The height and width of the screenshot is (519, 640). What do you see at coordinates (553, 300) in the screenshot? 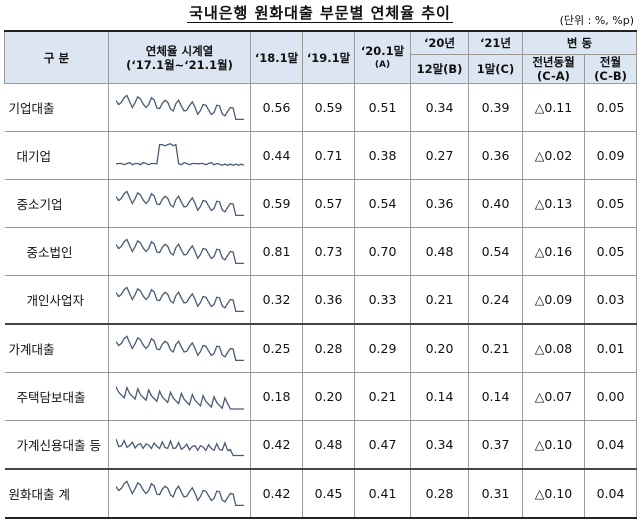
I see `value-cell: △0.09` at bounding box center [553, 300].